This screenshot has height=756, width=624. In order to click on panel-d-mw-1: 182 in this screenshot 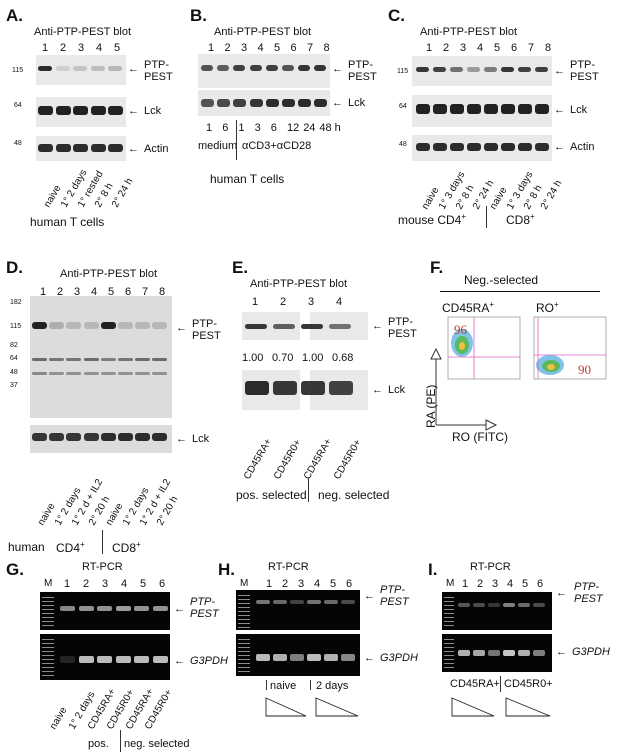, I will do `click(16, 302)`.